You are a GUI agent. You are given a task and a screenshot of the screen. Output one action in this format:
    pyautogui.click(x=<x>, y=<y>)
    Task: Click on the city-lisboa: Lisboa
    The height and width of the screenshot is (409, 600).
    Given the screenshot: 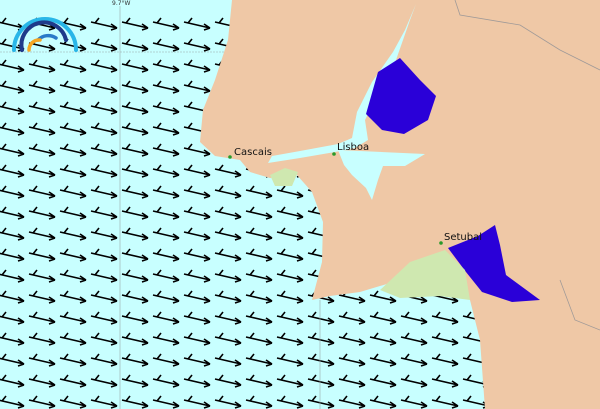 What is the action you would take?
    pyautogui.click(x=350, y=149)
    